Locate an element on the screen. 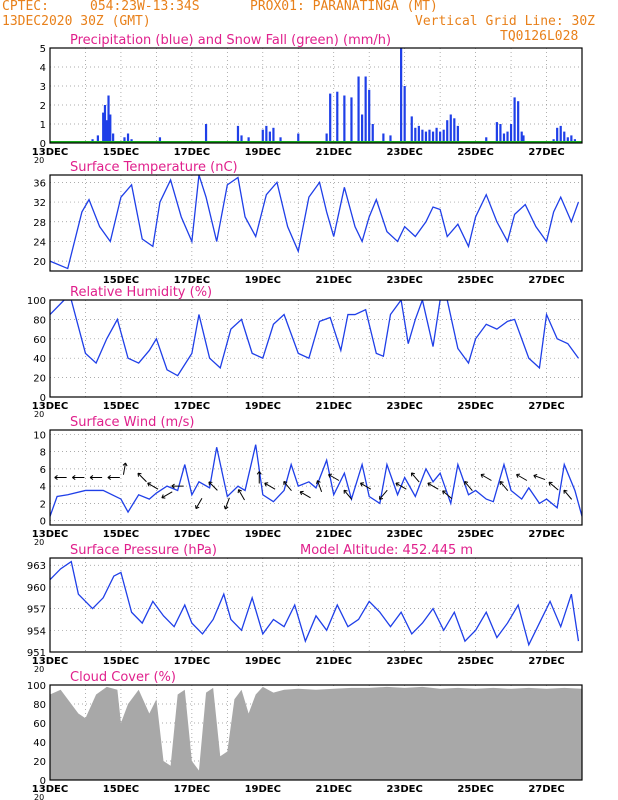  y-tick-label: 32 is located at coordinates (39, 203).